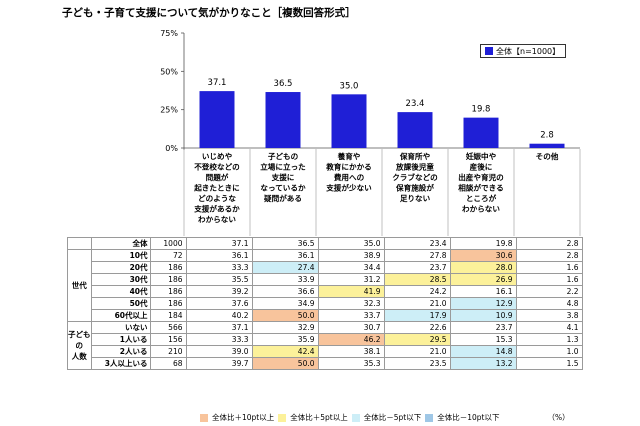 The height and width of the screenshot is (426, 640). What do you see at coordinates (283, 167) in the screenshot?
I see `category-label: 立場に立った` at bounding box center [283, 167].